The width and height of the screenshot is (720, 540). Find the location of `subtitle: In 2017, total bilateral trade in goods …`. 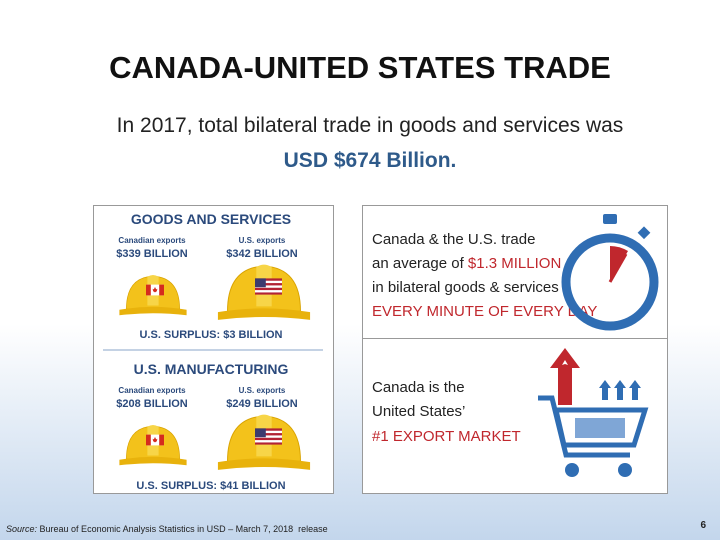

subtitle: In 2017, total bilateral trade in goods … is located at coordinates (370, 125).